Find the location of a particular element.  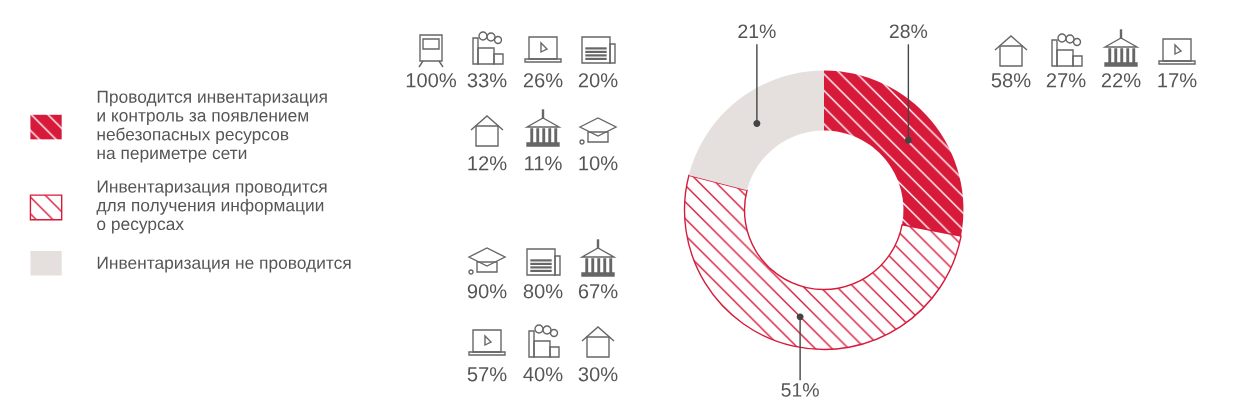

data-label: 51% is located at coordinates (800, 390).